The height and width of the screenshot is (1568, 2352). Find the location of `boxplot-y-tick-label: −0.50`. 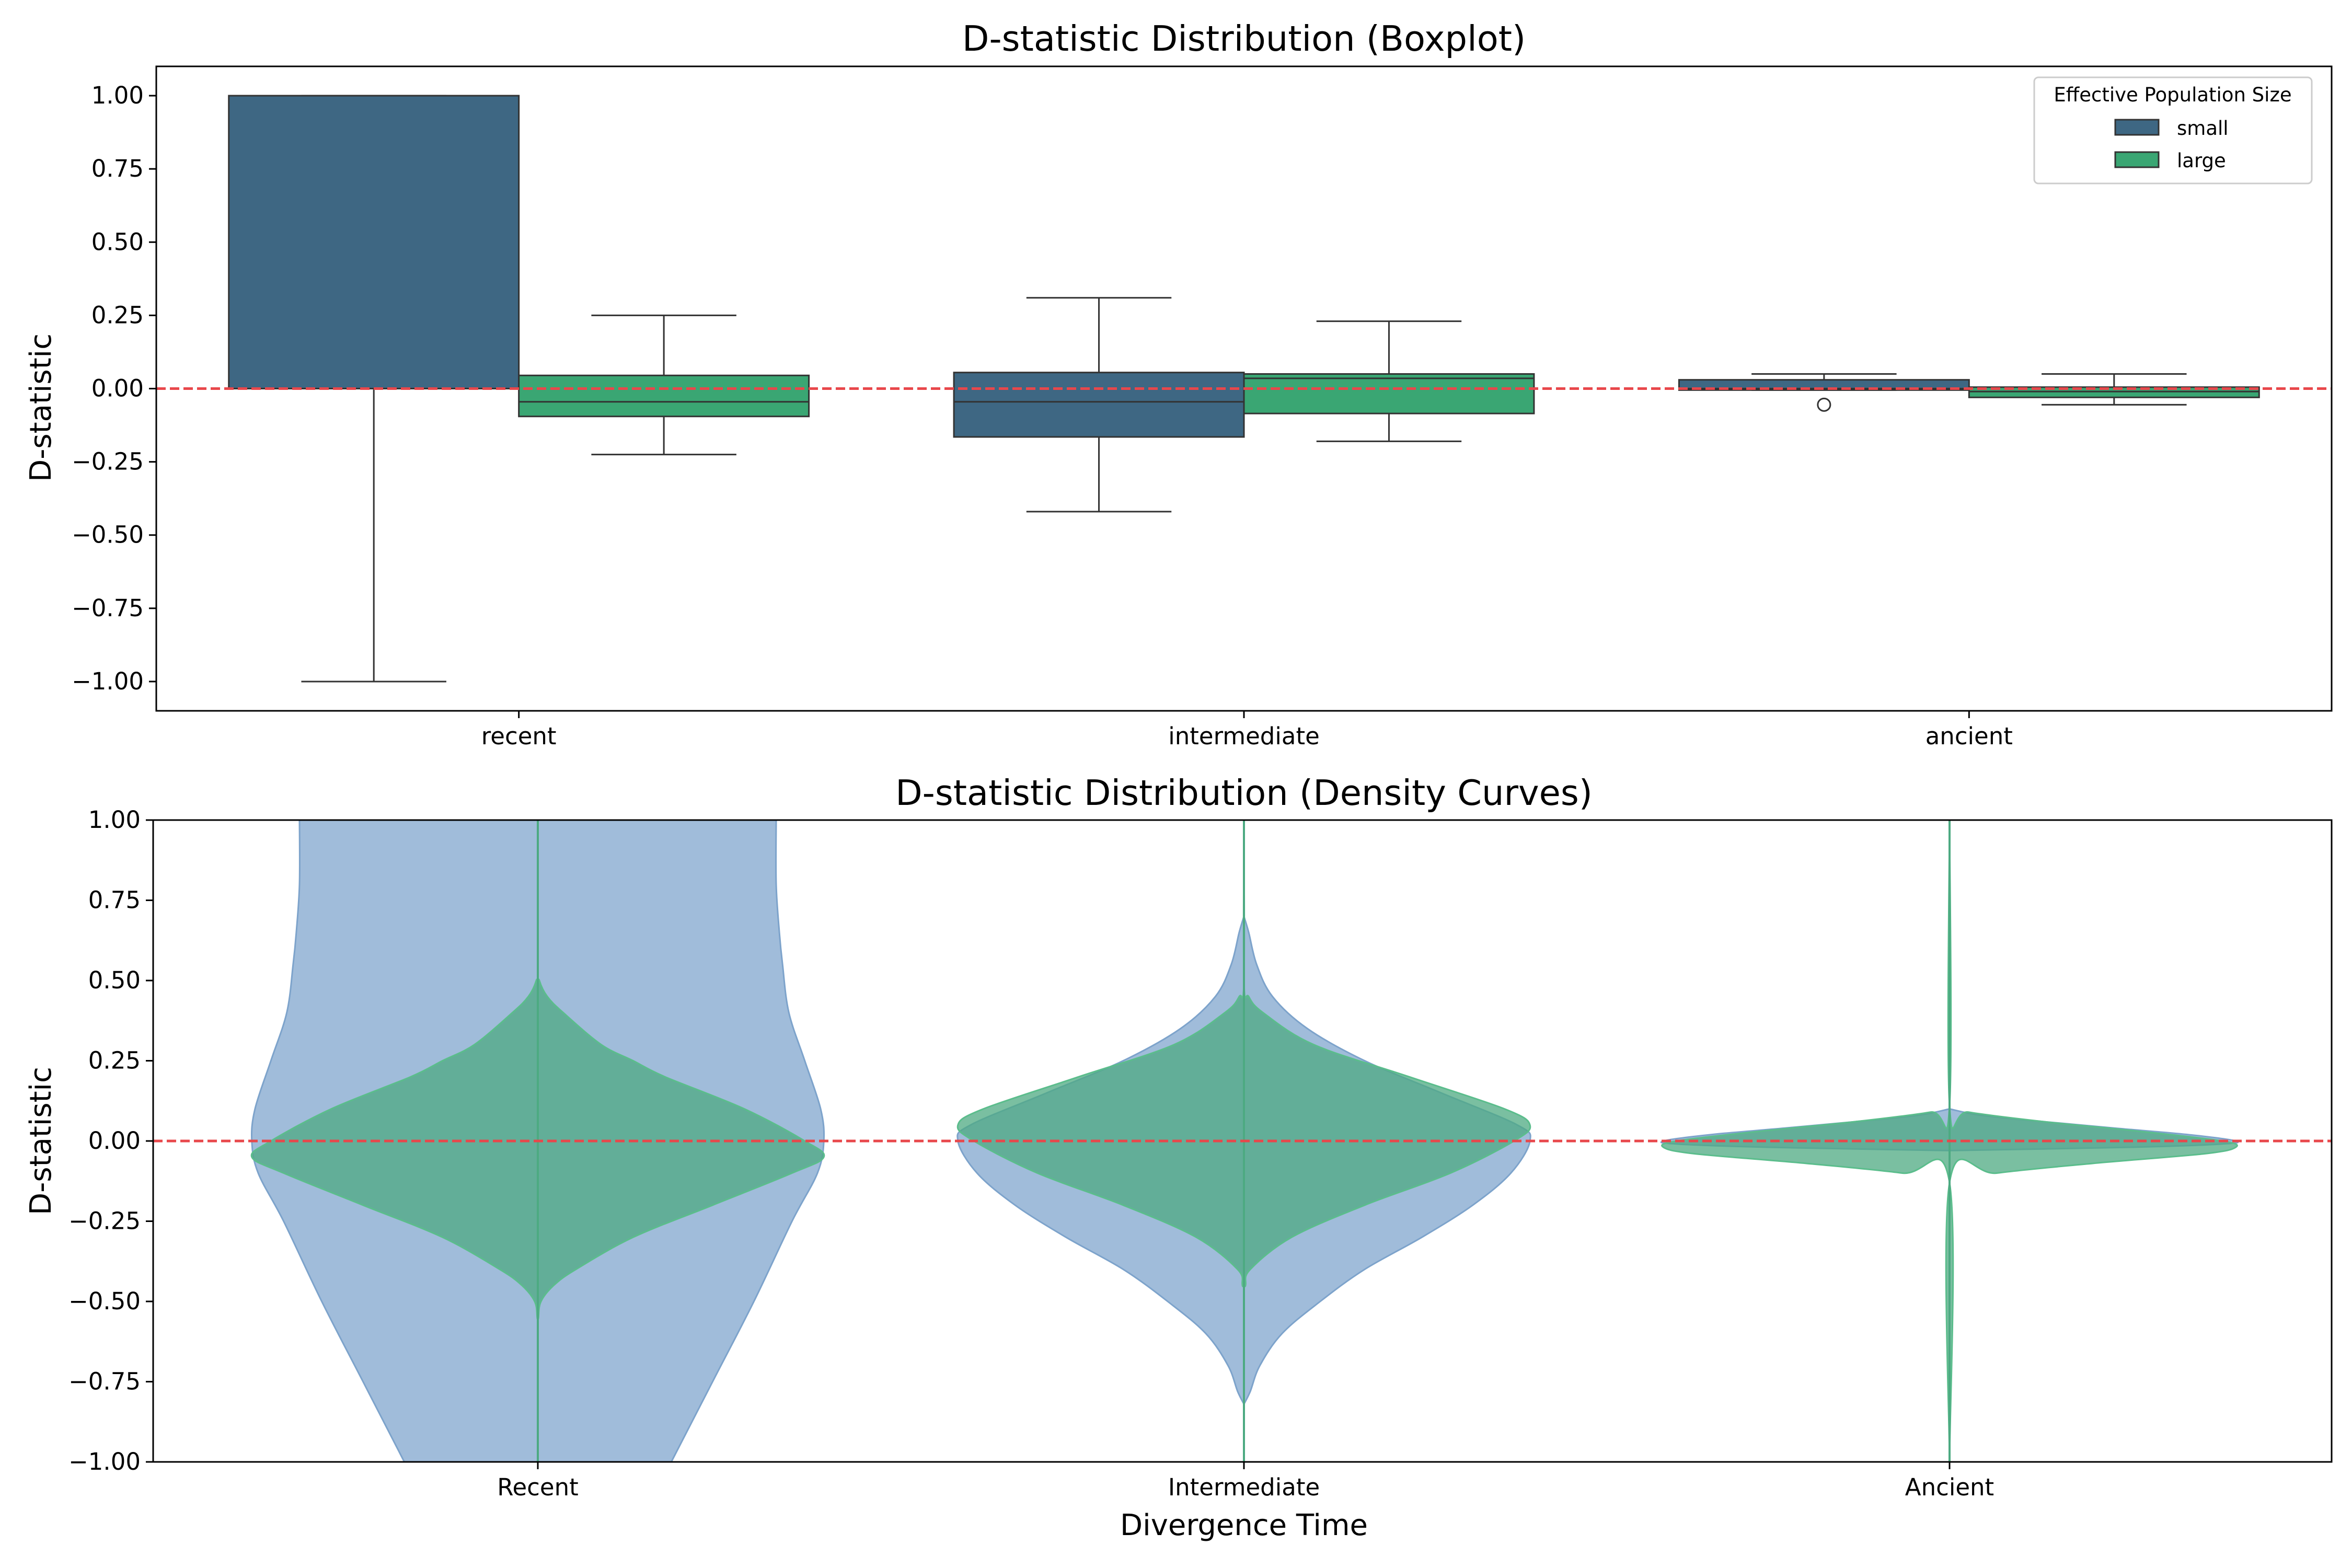

boxplot-y-tick-label: −0.50 is located at coordinates (108, 535).